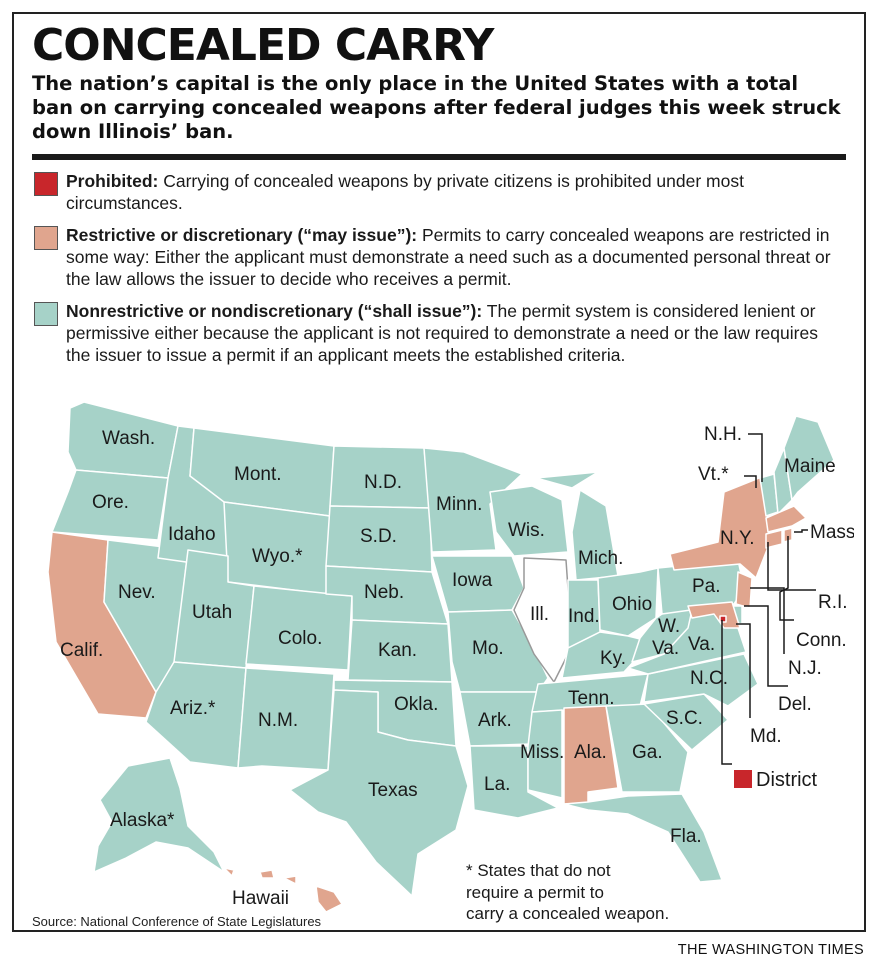 The height and width of the screenshot is (972, 878). I want to click on state-fla, so click(643, 838).